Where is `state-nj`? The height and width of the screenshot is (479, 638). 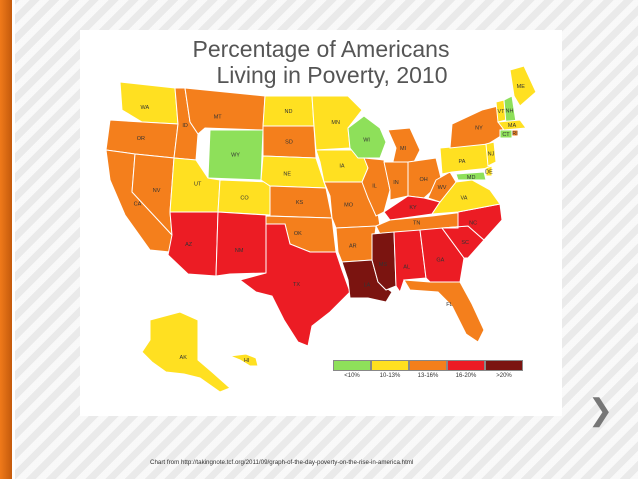 state-nj is located at coordinates (491, 154).